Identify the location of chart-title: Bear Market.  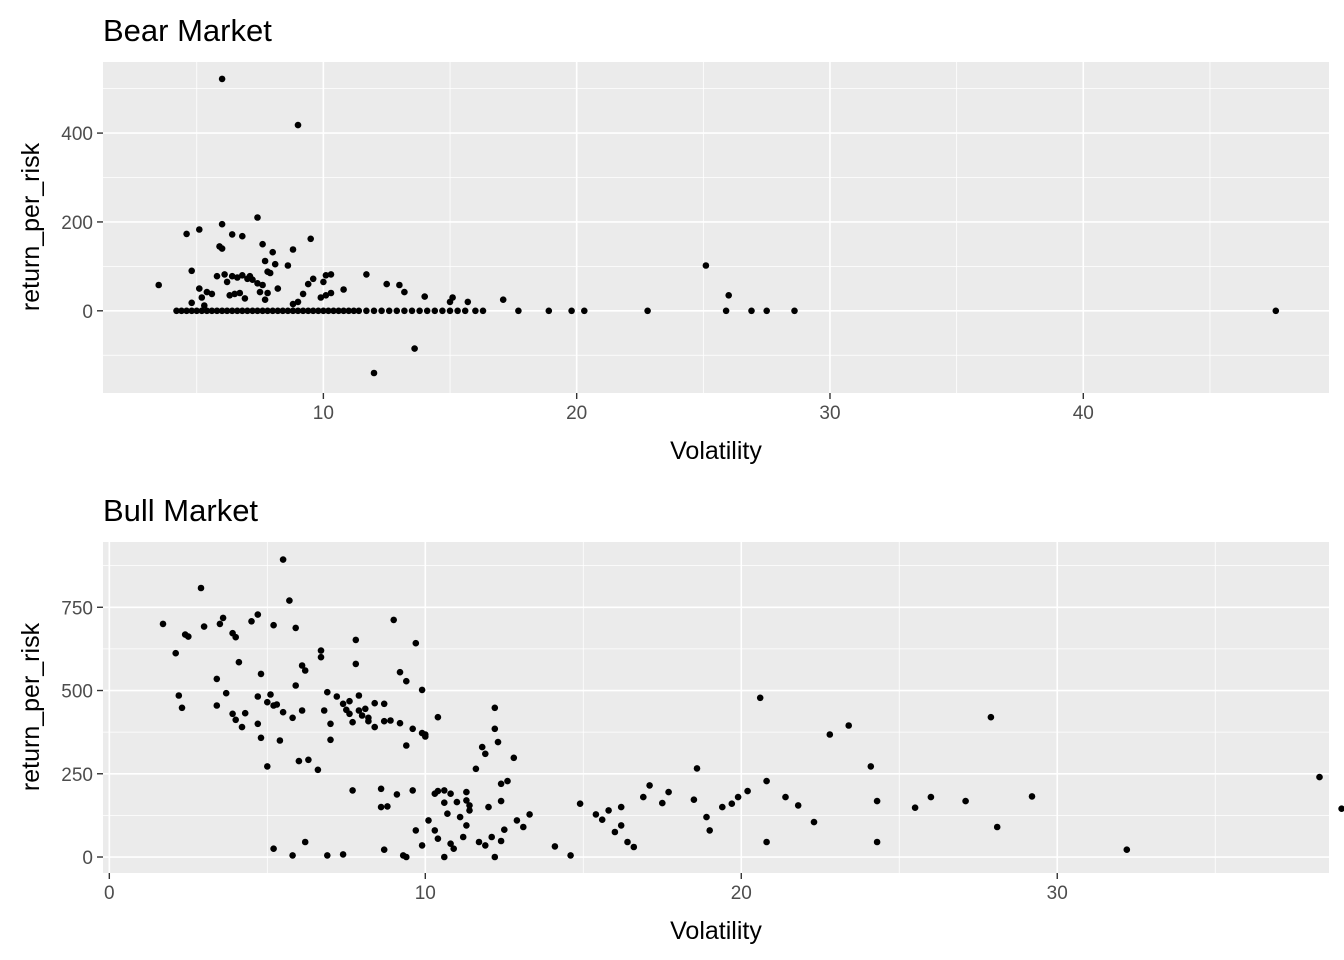
(187, 30).